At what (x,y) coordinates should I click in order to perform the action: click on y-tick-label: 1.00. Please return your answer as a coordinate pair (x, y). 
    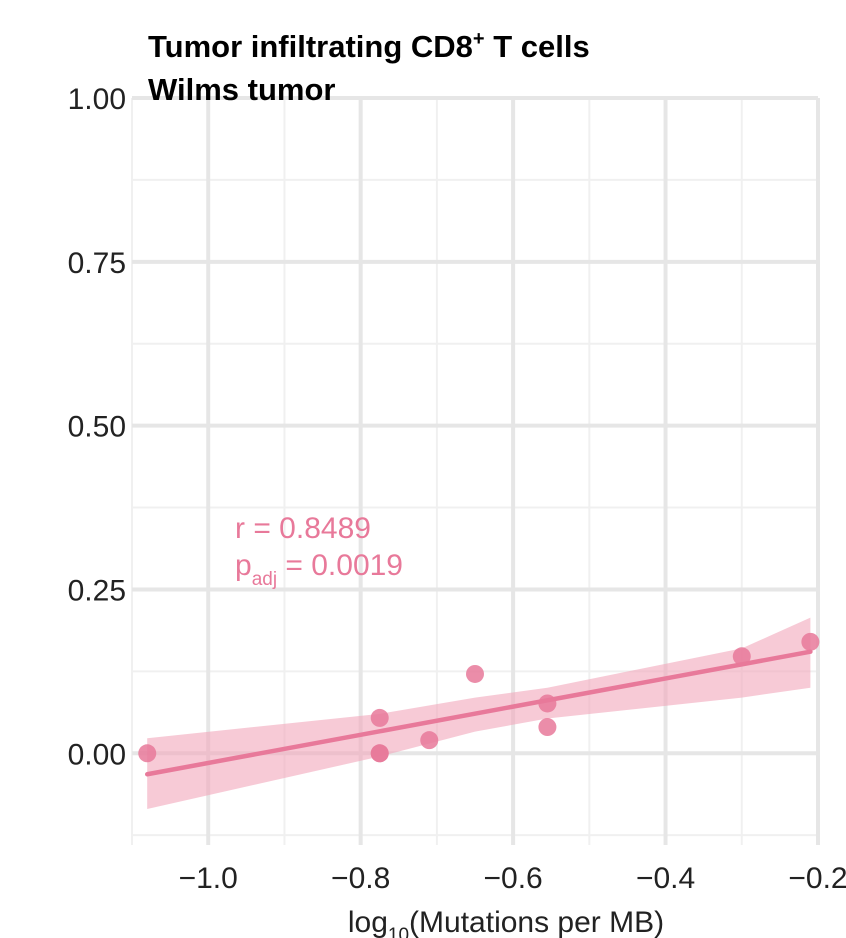
    Looking at the image, I should click on (97, 99).